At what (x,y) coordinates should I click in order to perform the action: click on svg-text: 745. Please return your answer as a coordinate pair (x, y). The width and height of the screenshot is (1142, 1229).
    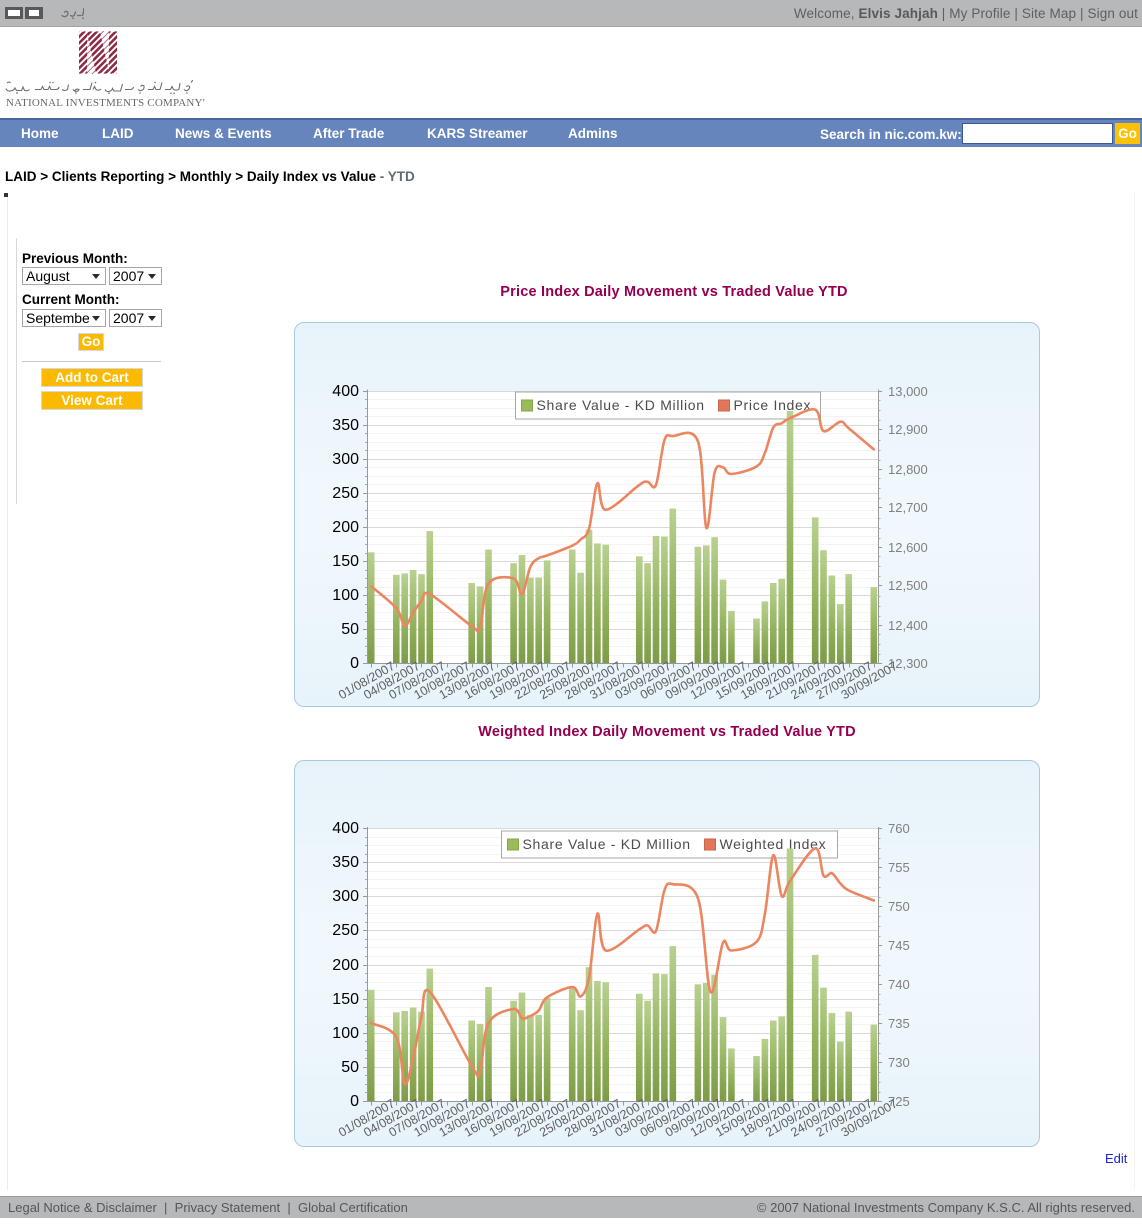
    Looking at the image, I should click on (899, 945).